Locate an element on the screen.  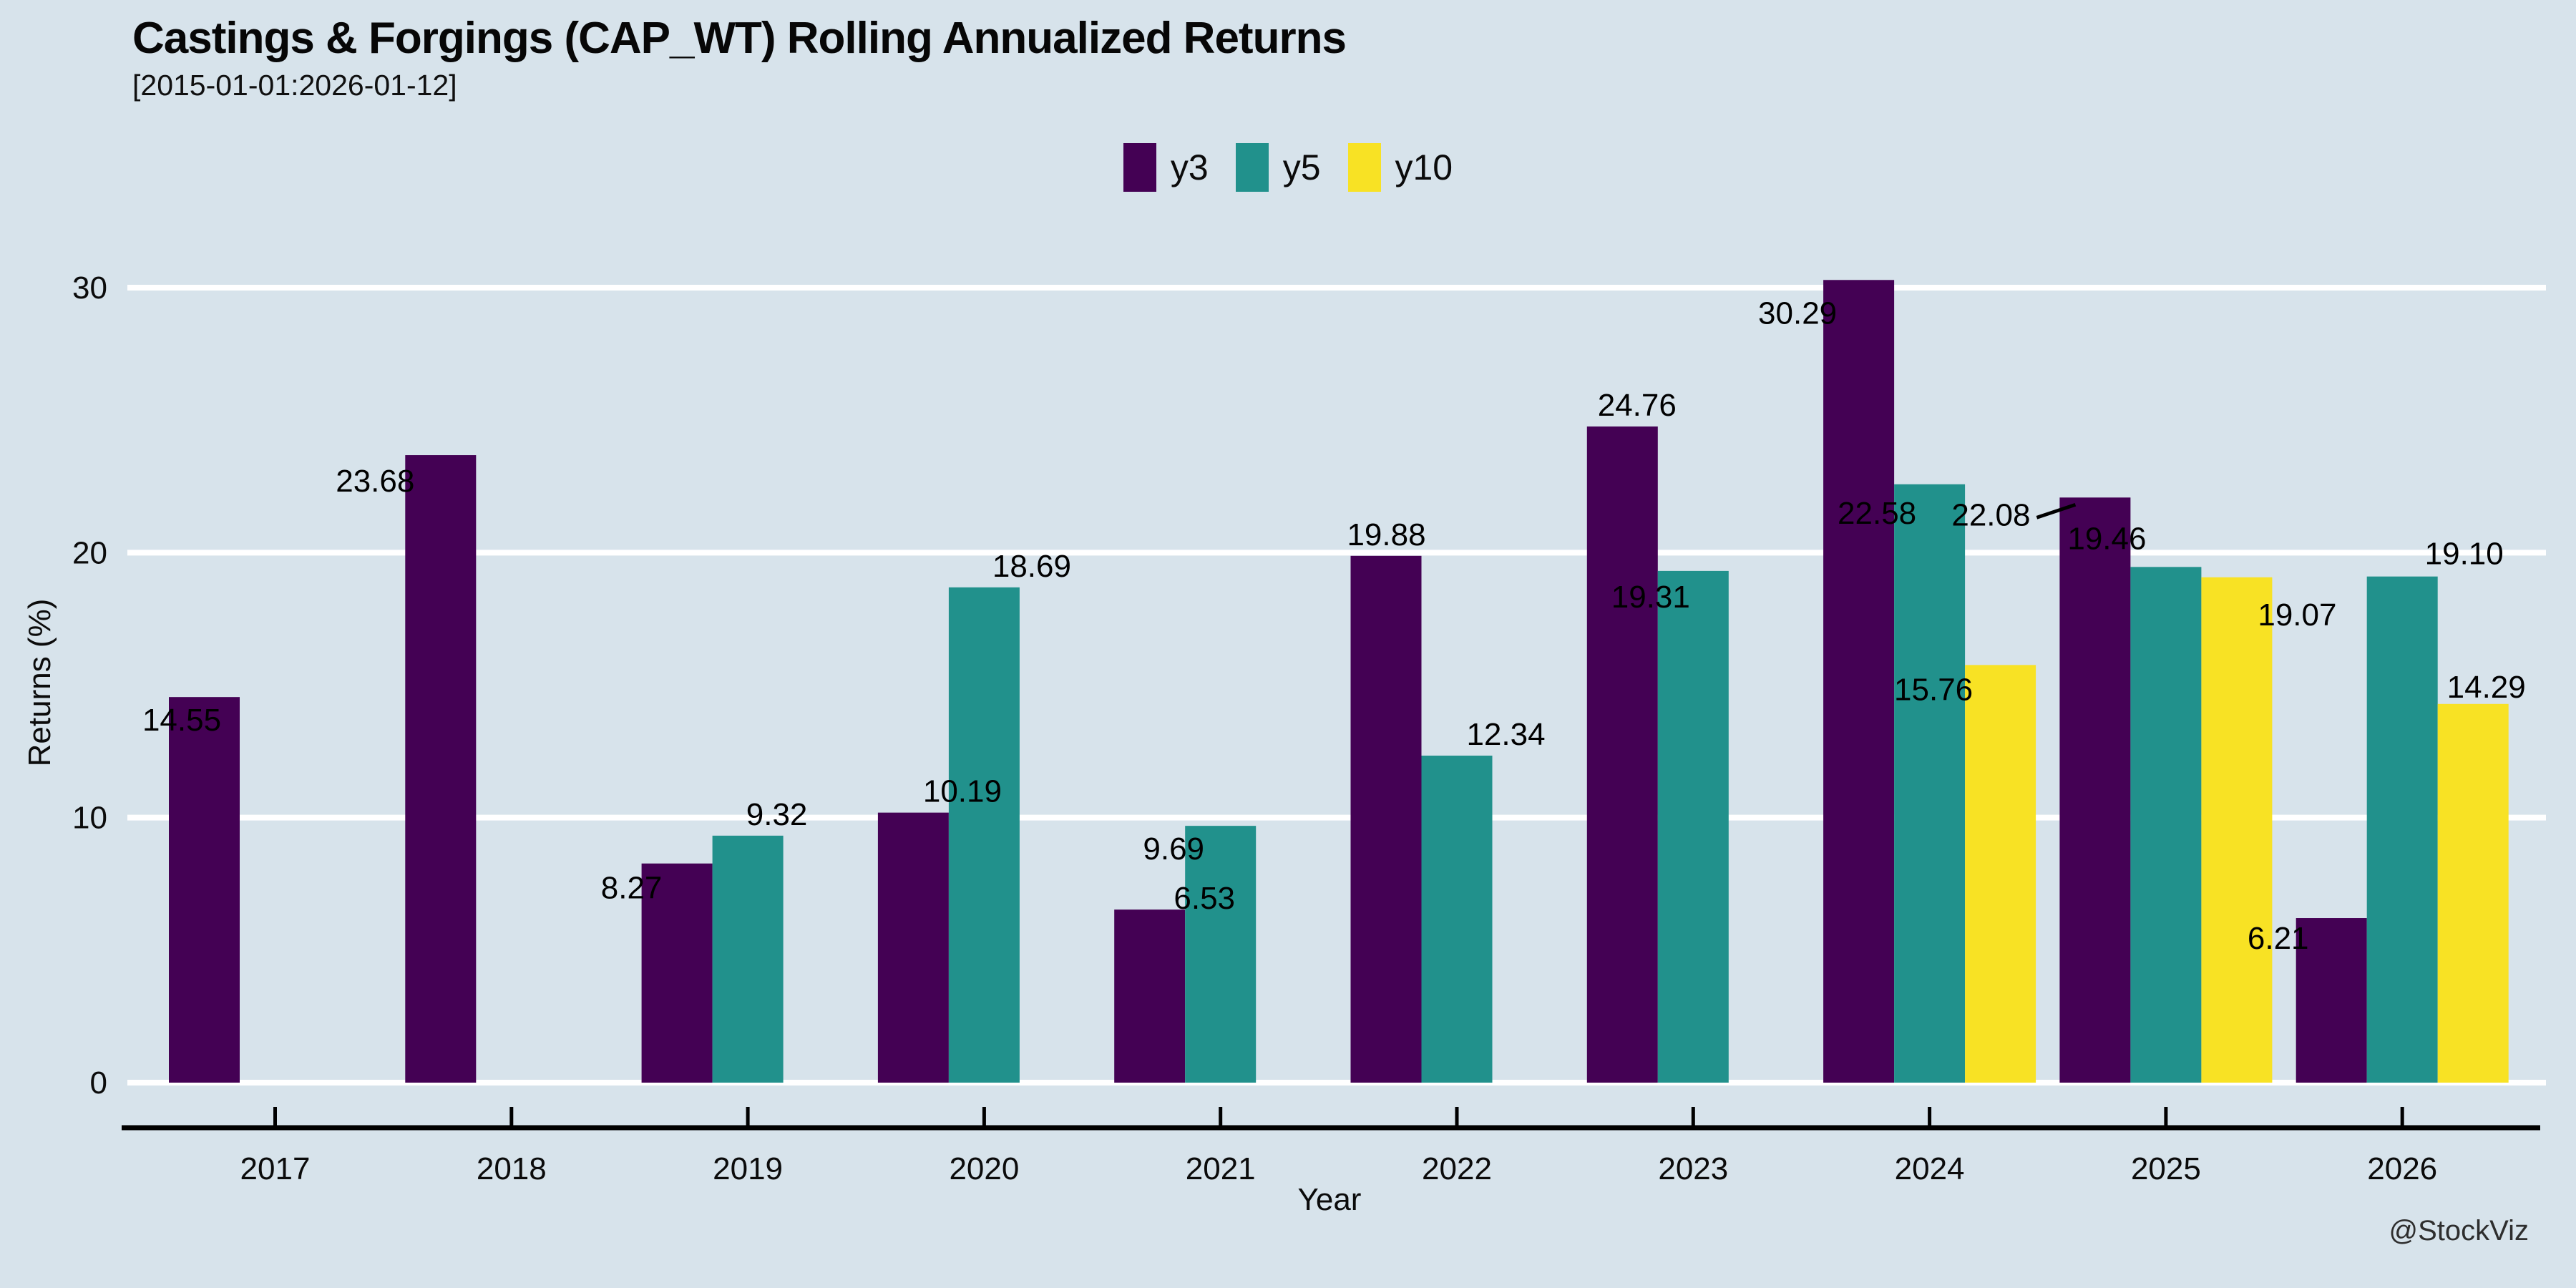
legend-label-y3: y3 is located at coordinates (1189, 167).